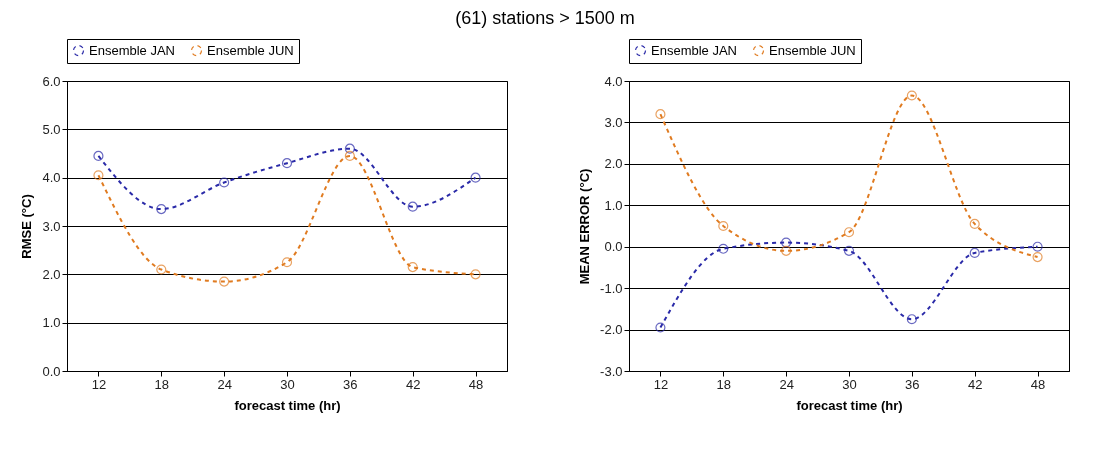  Describe the element at coordinates (27, 226) in the screenshot. I see `y-axis-title: RMSE (°C)` at that location.